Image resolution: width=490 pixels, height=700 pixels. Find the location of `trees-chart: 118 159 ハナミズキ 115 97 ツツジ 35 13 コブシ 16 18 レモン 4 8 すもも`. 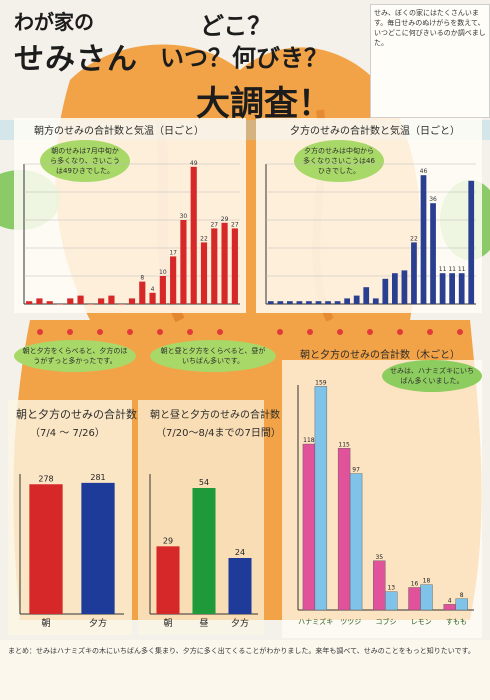

trees-chart: 118 159 ハナミズキ 115 97 ツツジ 35 13 コブシ 16 18 レモン 4 8 すもも is located at coordinates (385, 502).